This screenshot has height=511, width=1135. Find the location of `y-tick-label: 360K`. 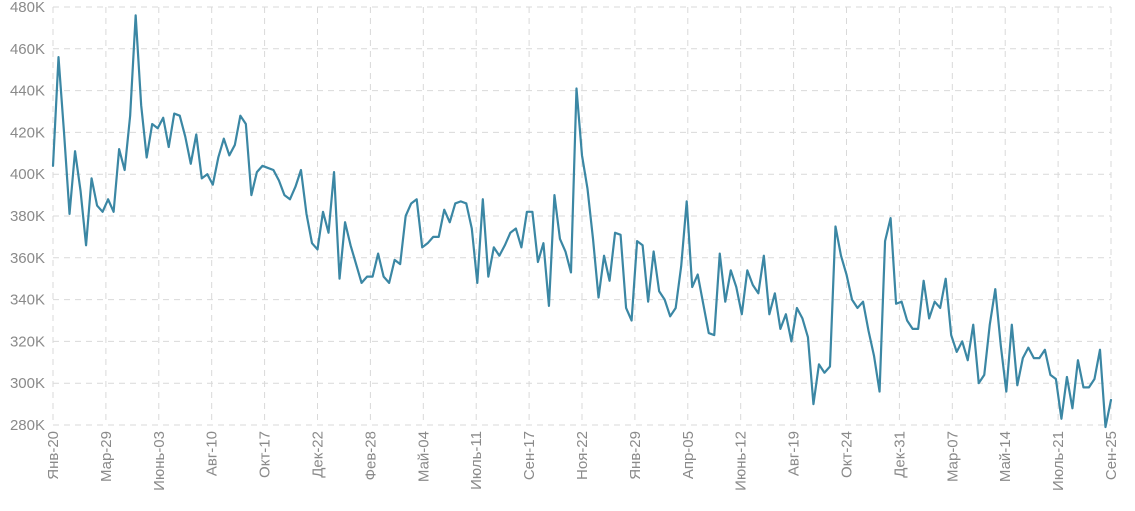

y-tick-label: 360K is located at coordinates (27, 258).